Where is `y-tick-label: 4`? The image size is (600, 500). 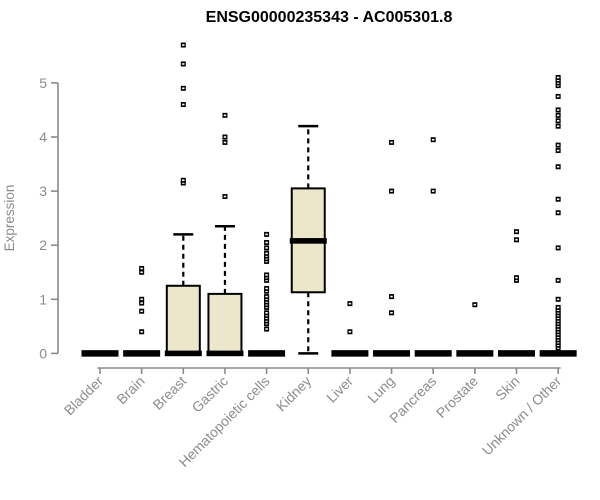 y-tick-label: 4 is located at coordinates (43, 137).